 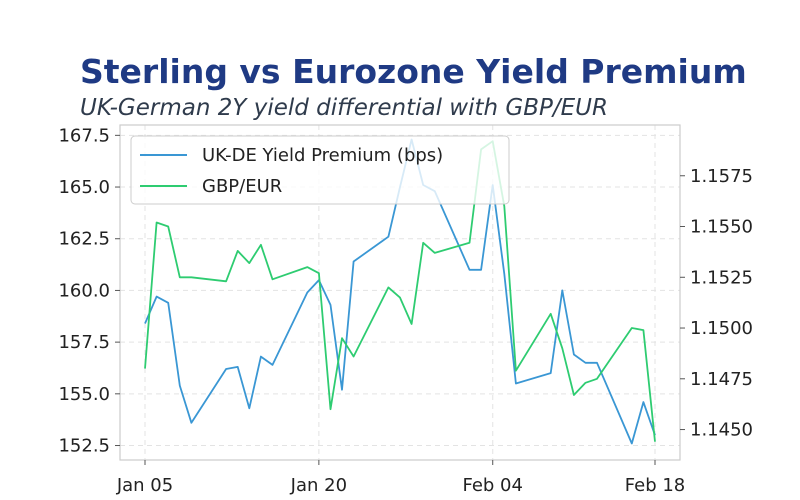 I want to click on tick-label-right: 1.1500, so click(x=721, y=328).